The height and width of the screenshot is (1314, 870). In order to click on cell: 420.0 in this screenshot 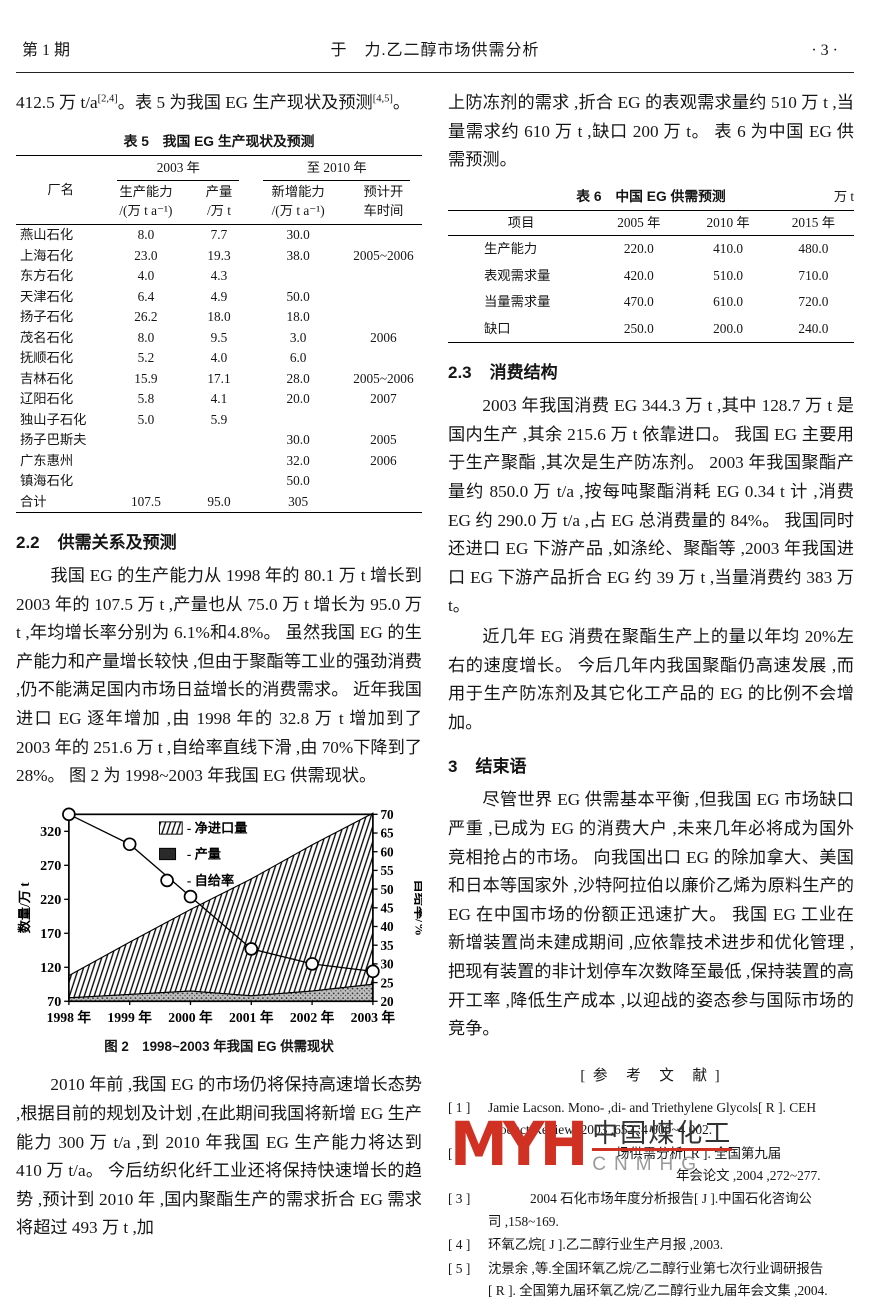, I will do `click(638, 275)`.